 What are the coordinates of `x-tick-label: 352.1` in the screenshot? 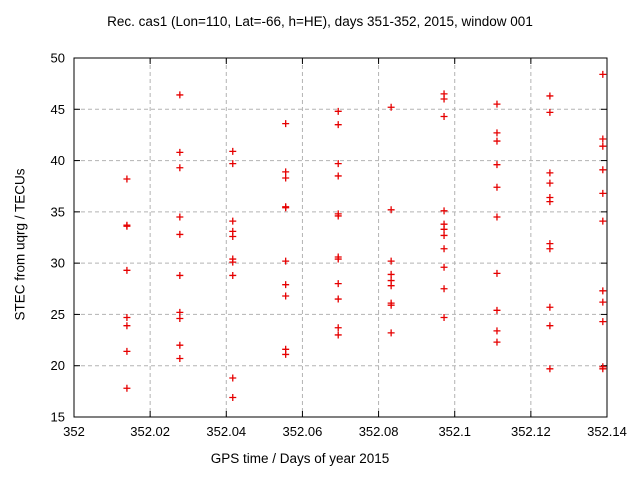 It's located at (454, 431).